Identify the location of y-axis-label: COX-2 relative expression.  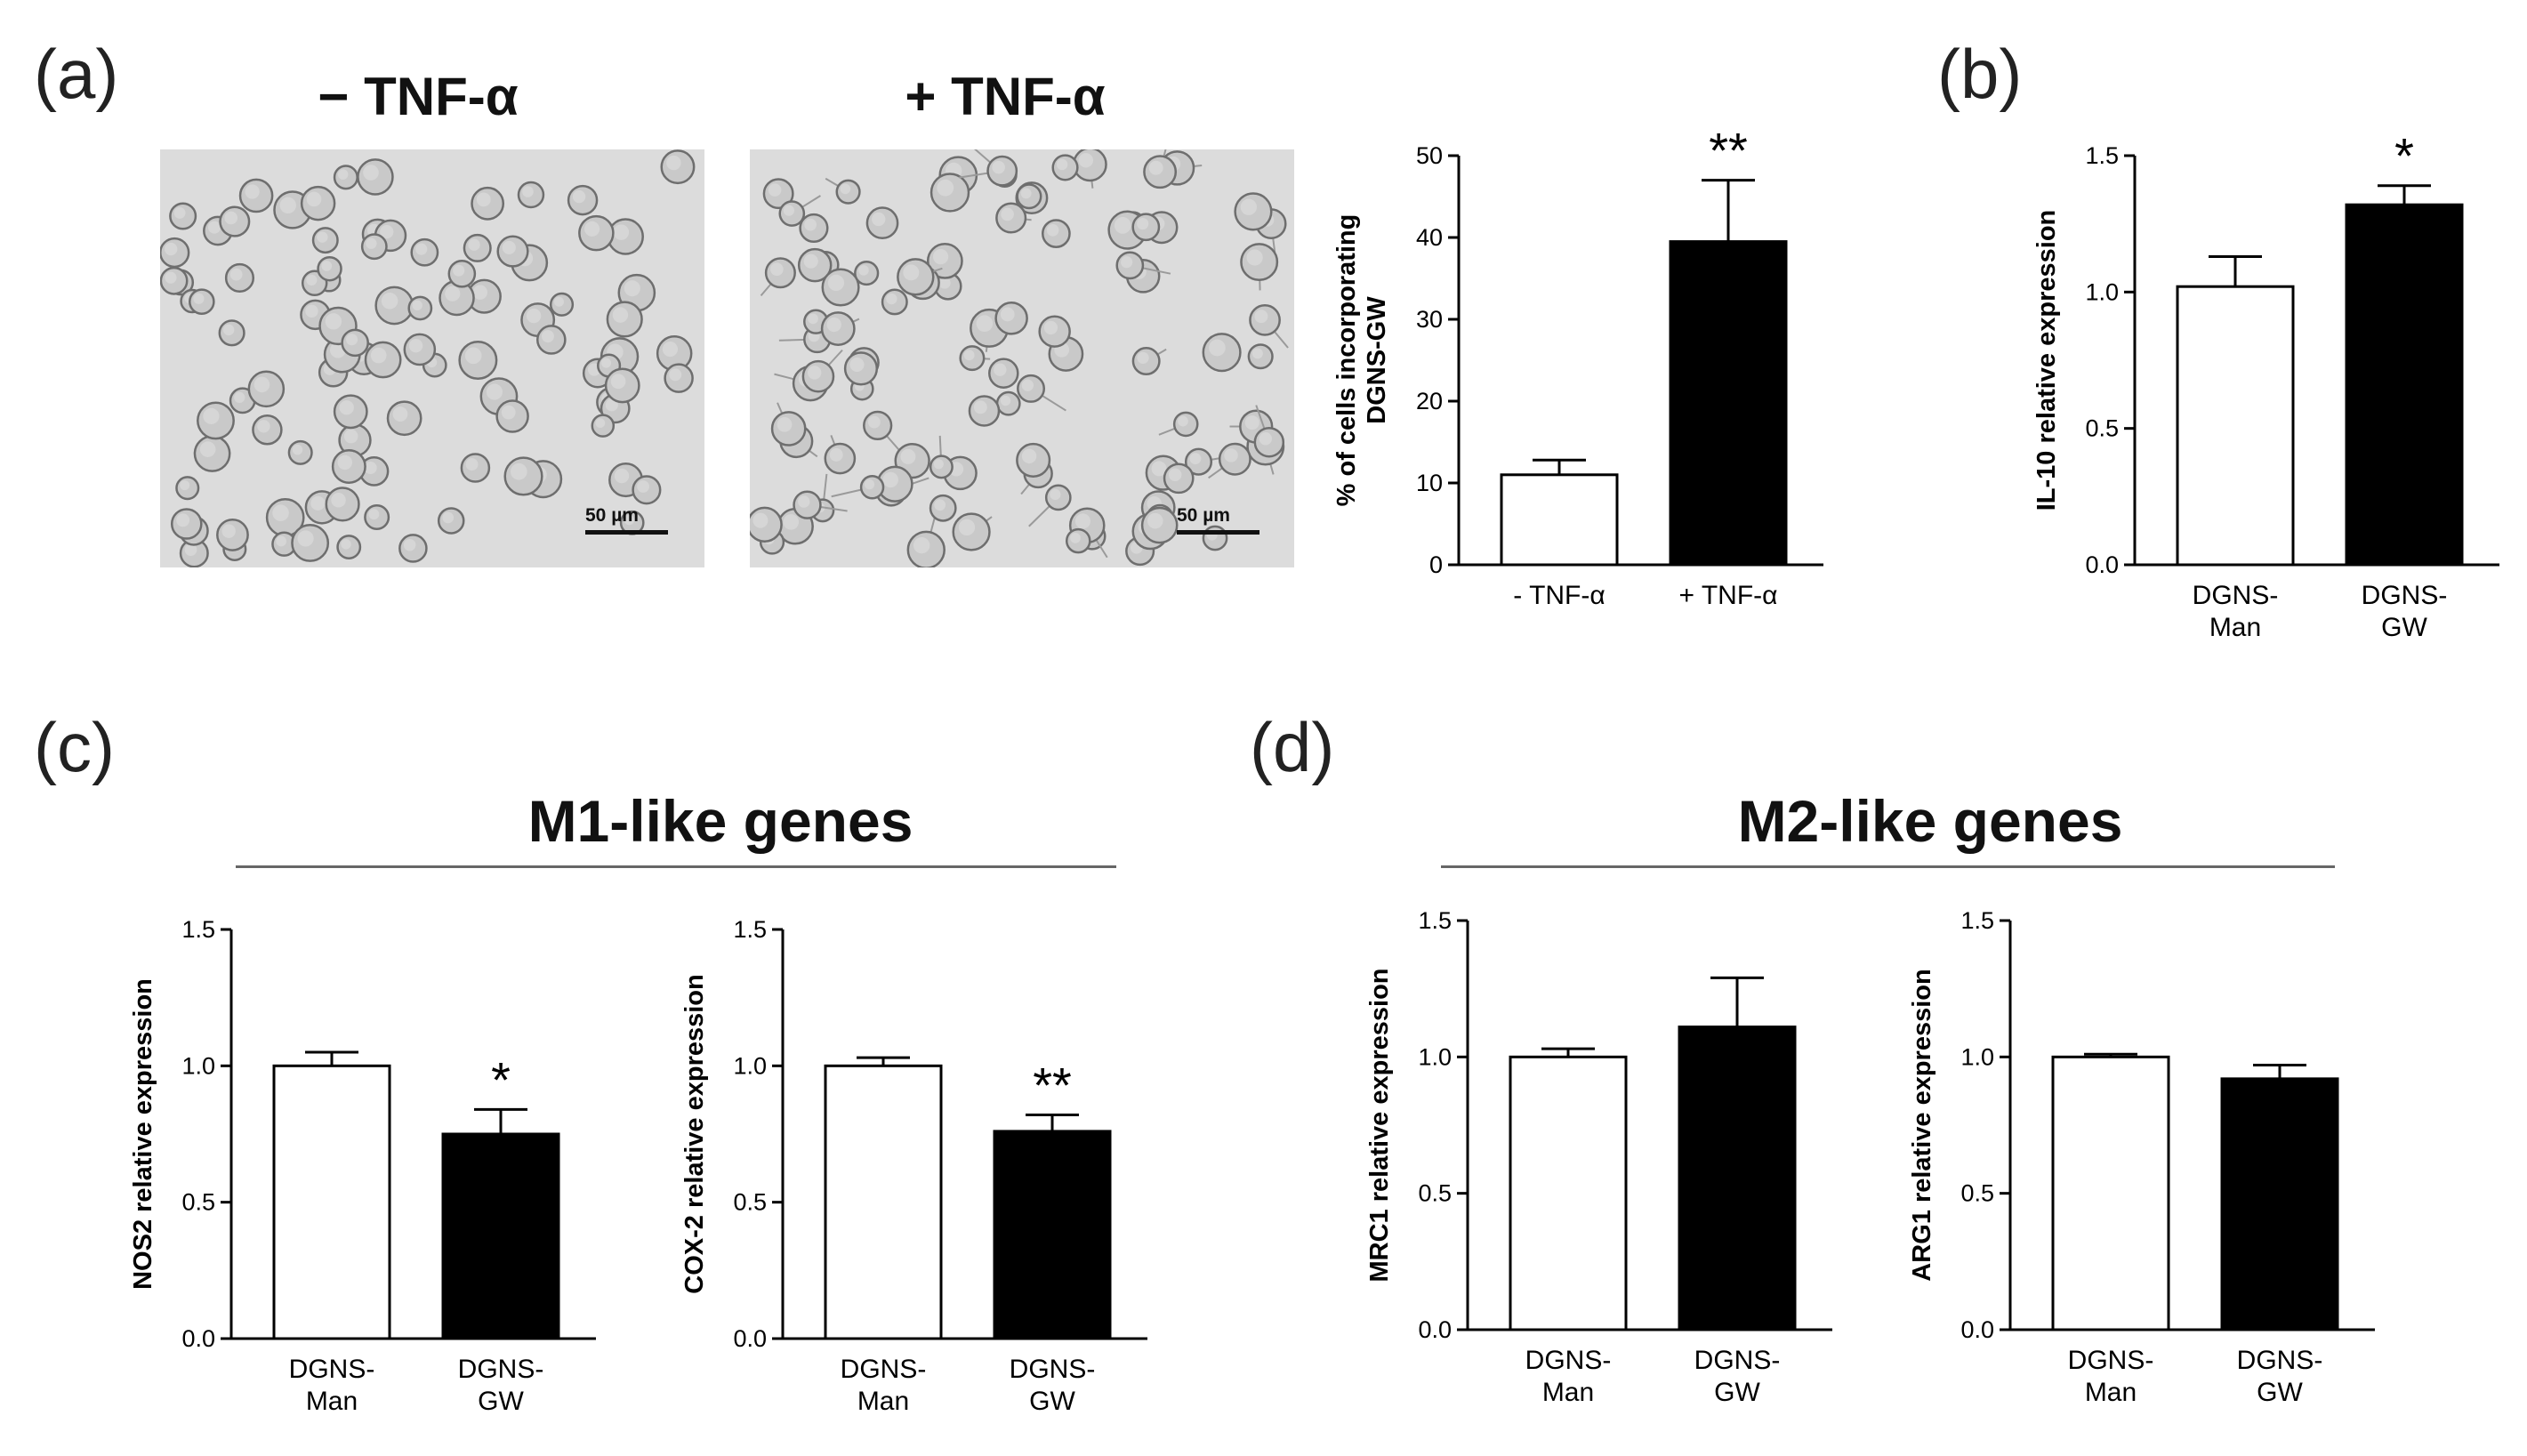
(694, 1133).